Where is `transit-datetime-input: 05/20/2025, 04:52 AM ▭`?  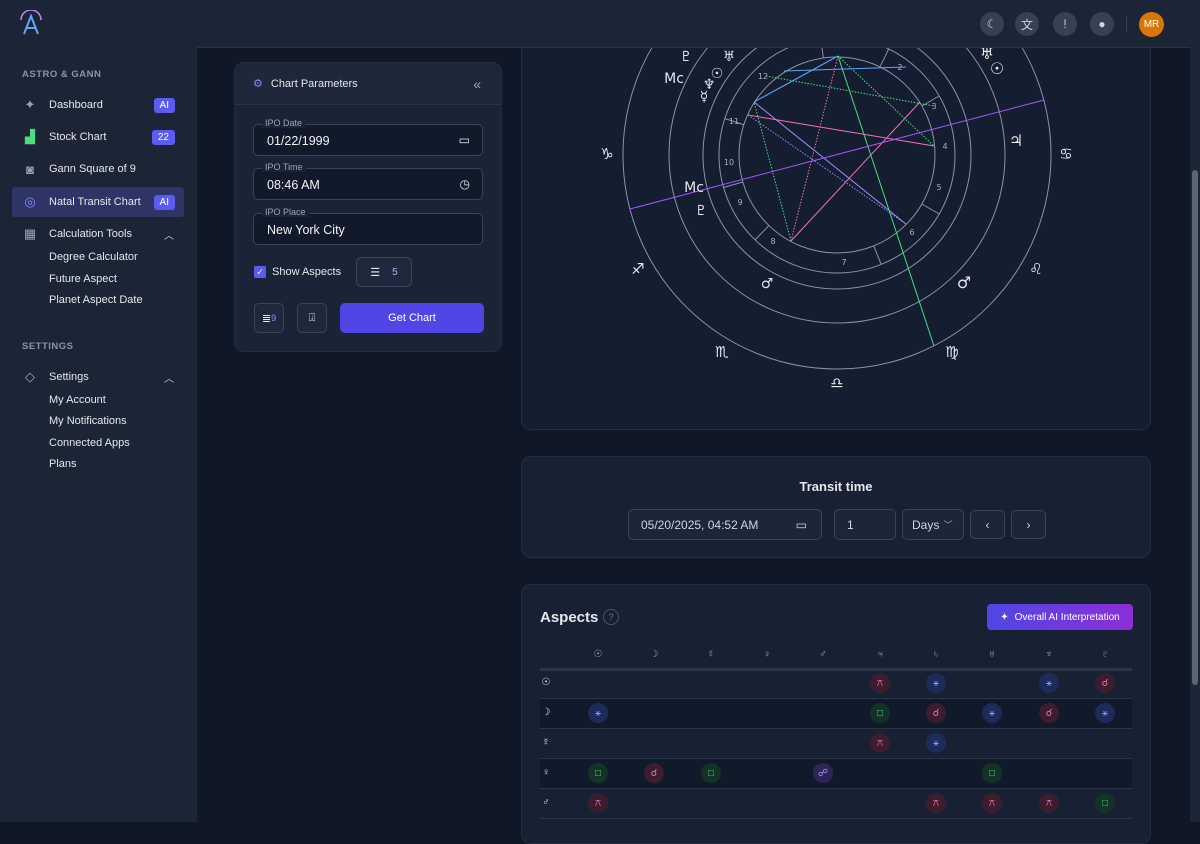
transit-datetime-input: 05/20/2025, 04:52 AM ▭ is located at coordinates (725, 524).